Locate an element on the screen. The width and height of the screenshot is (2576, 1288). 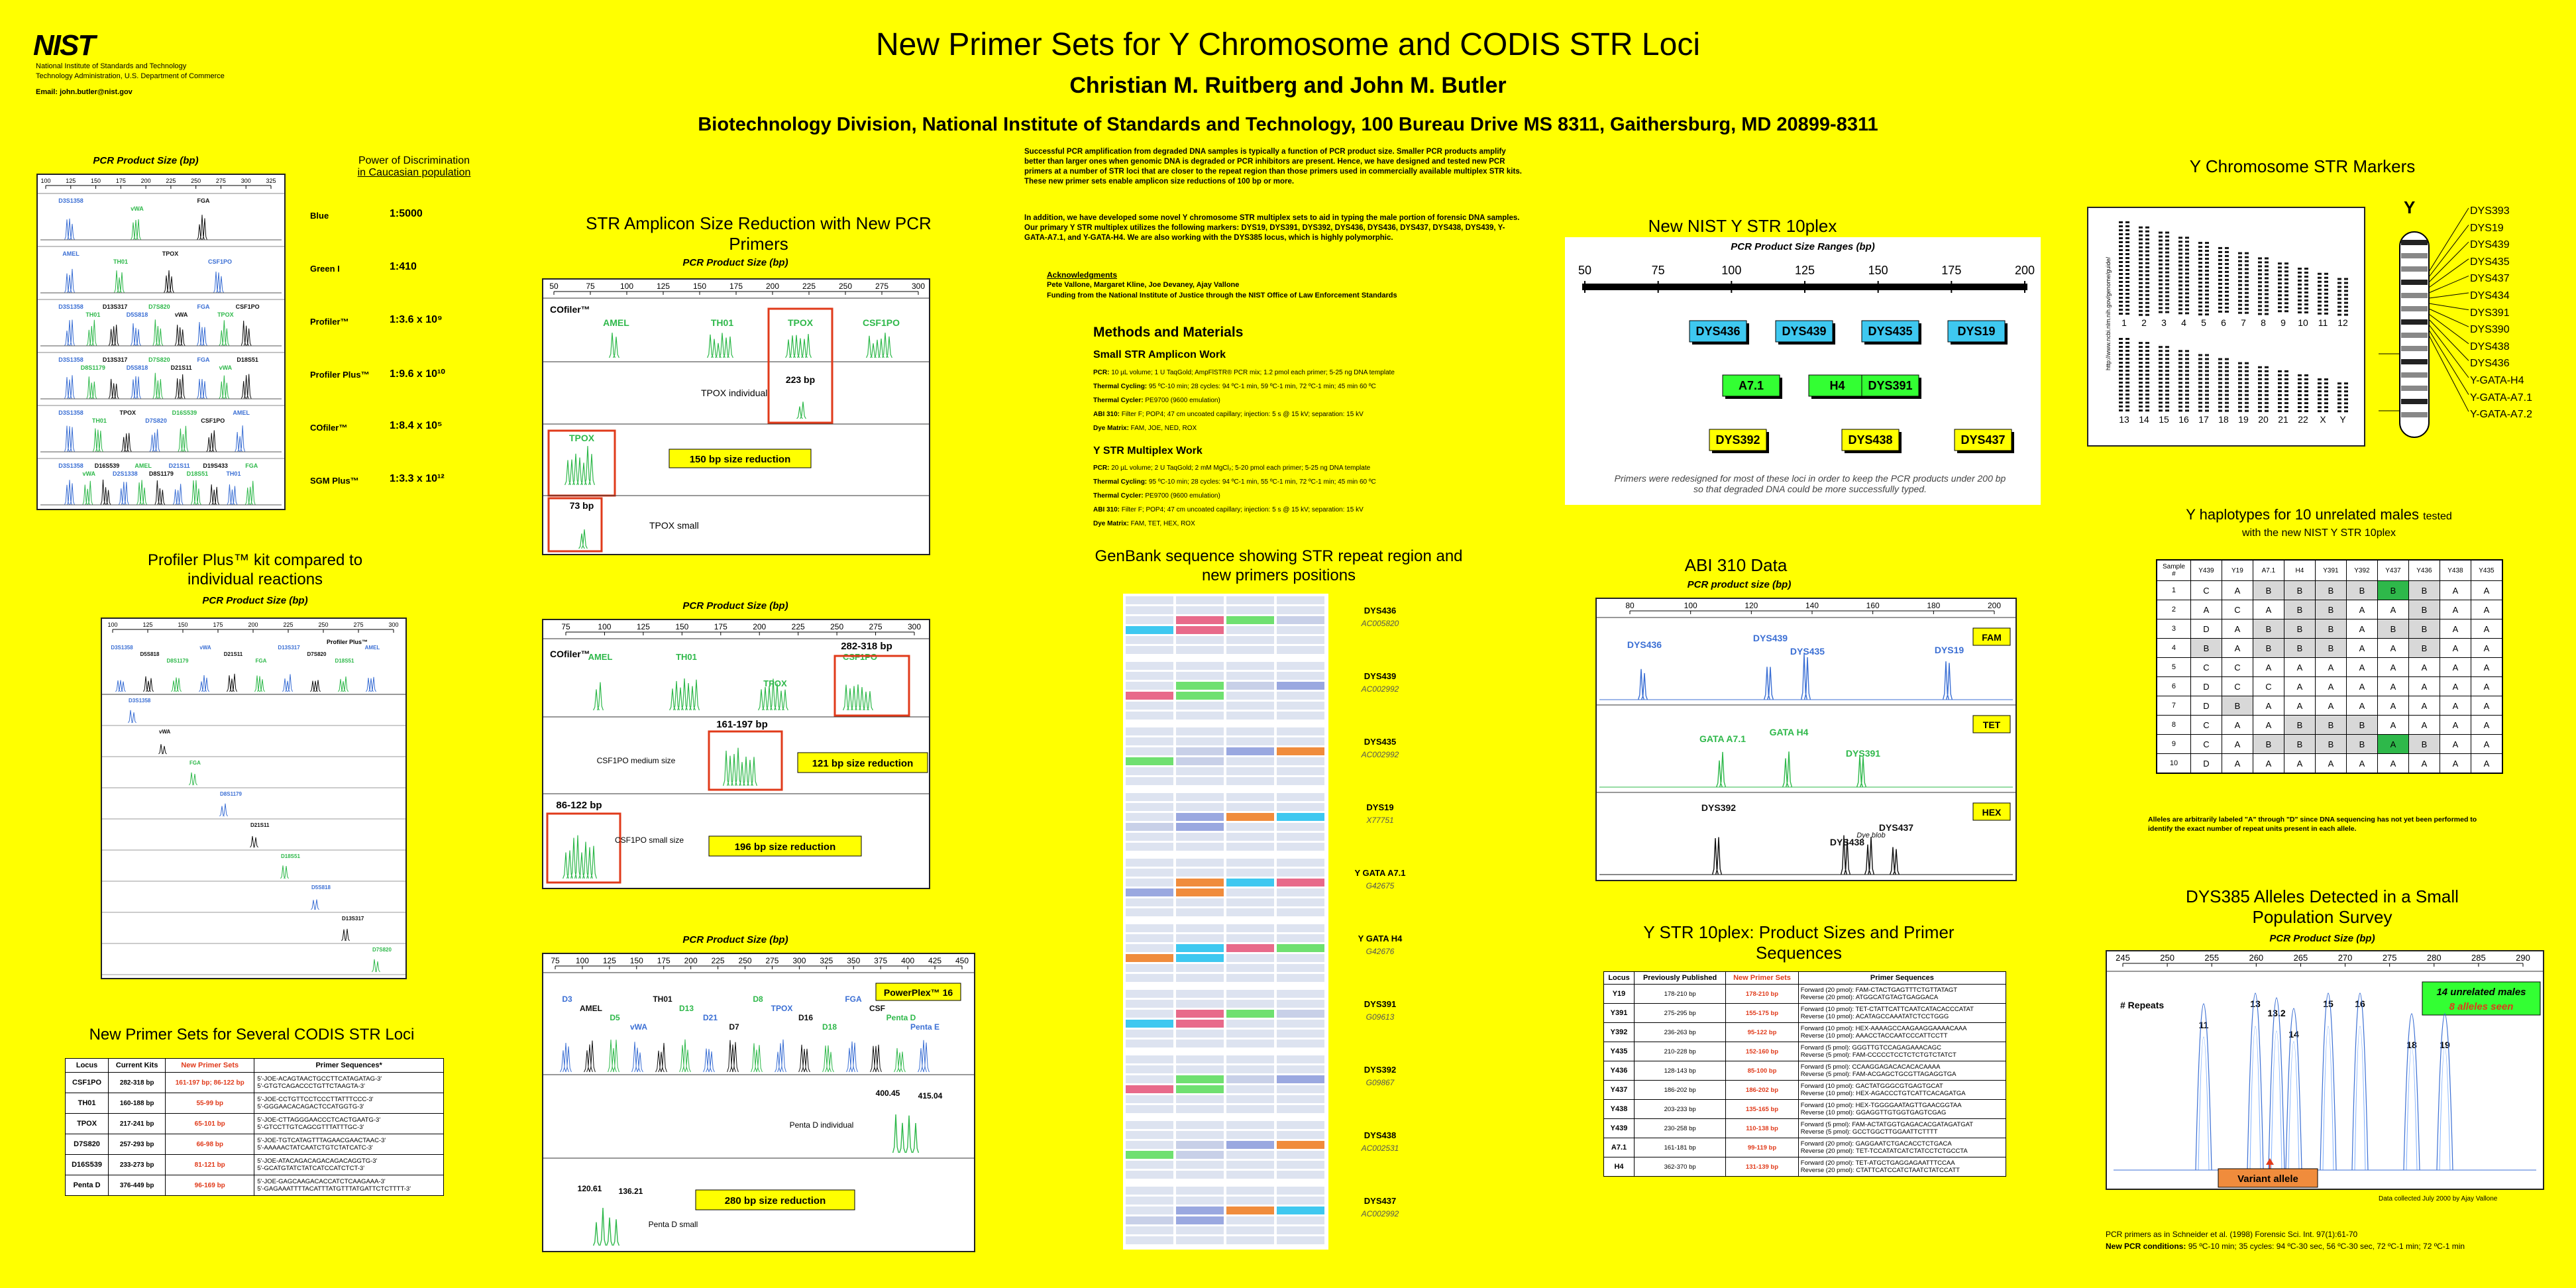
methods-title: Methods and Materials is located at coordinates (1168, 332).